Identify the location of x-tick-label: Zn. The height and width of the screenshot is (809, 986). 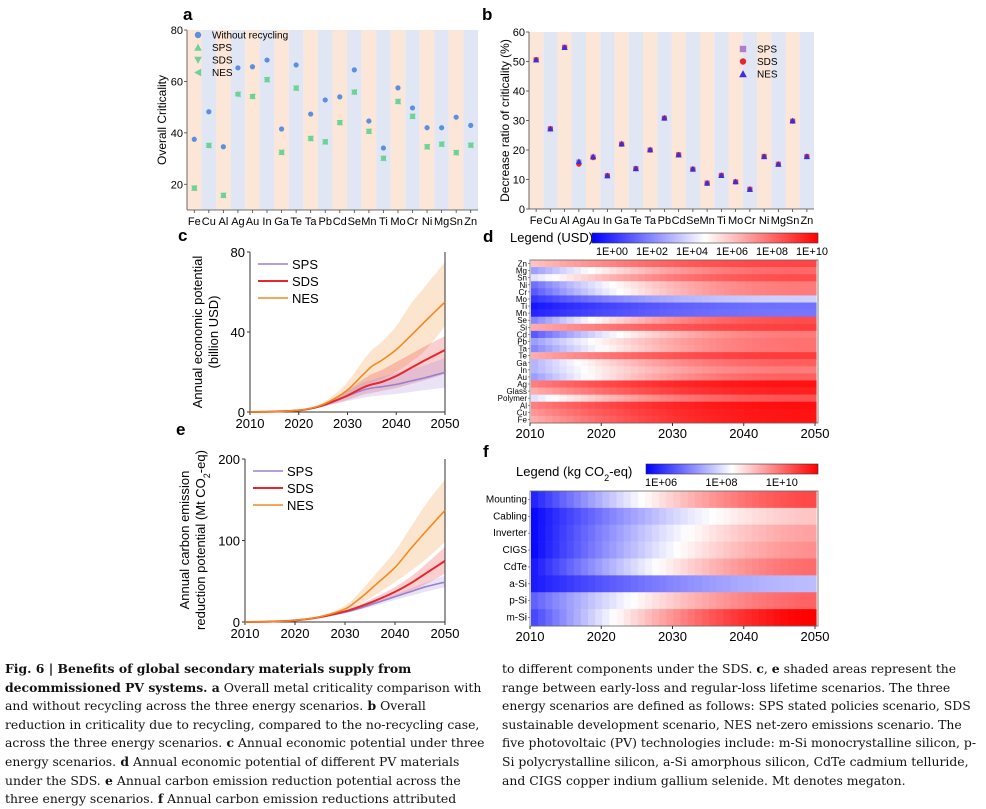
(806, 221).